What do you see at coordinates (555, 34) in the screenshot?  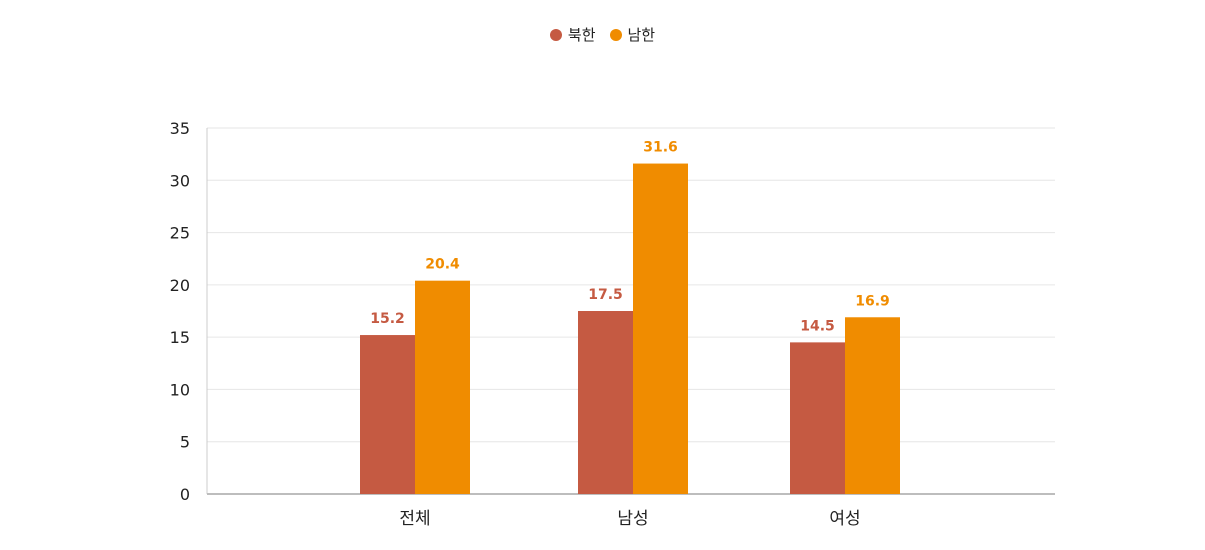 I see `legend-swatch-north` at bounding box center [555, 34].